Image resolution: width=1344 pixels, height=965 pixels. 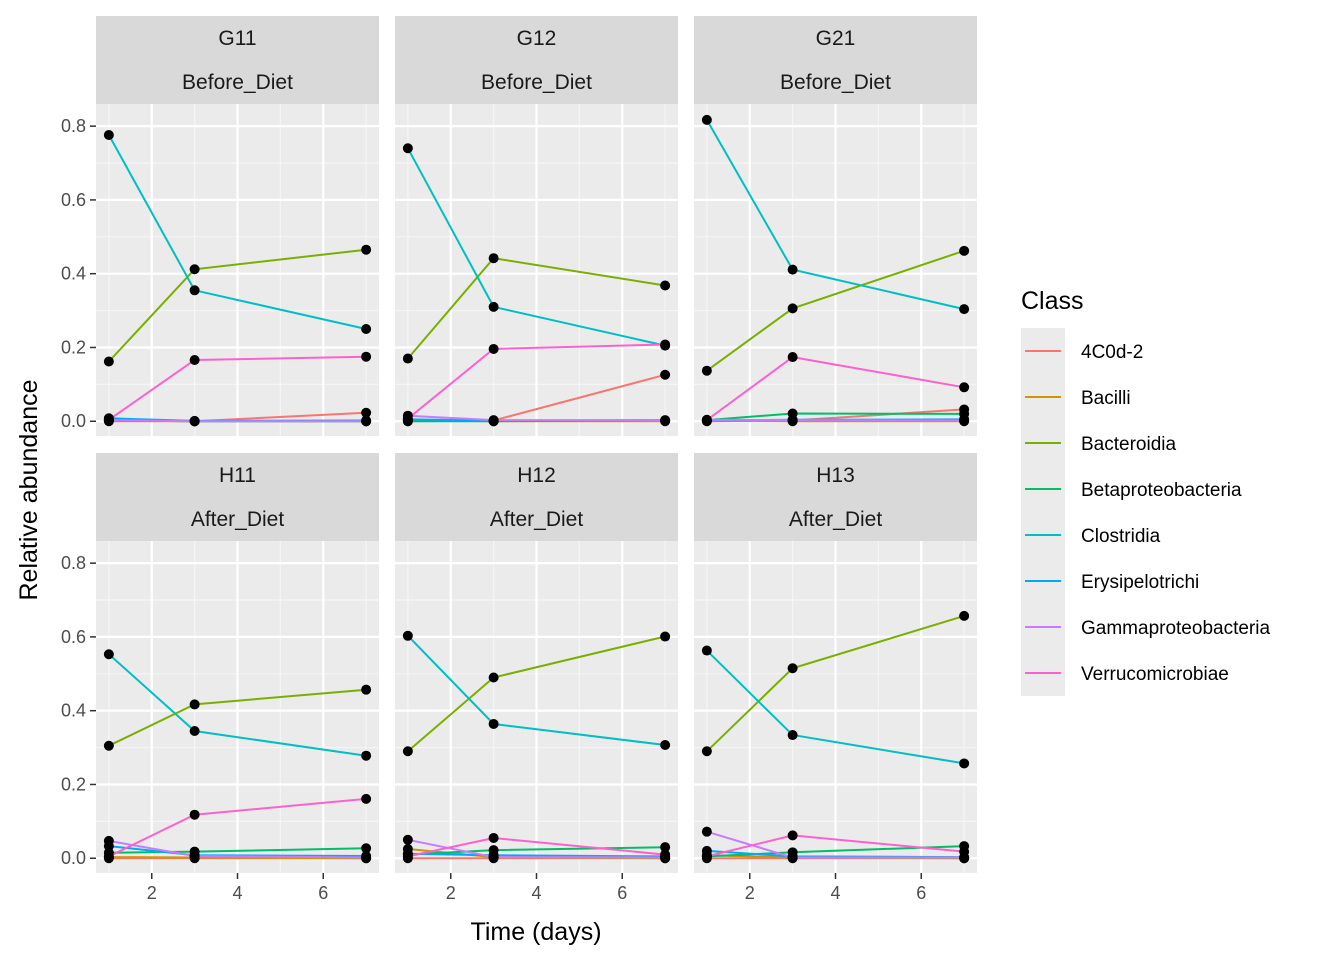 I want to click on x-axis-title: Time (days), so click(x=535, y=932).